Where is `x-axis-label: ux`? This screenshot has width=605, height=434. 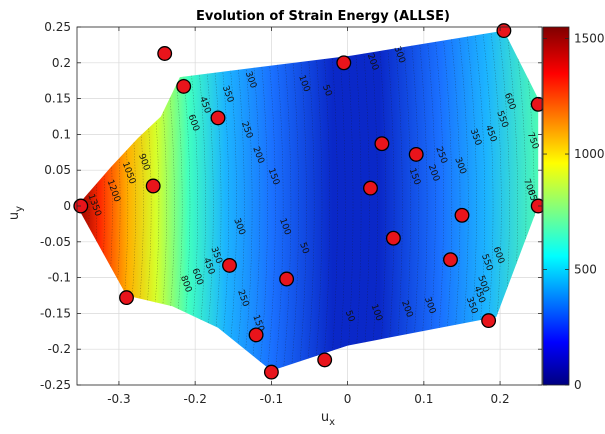 x-axis-label: ux is located at coordinates (328, 419).